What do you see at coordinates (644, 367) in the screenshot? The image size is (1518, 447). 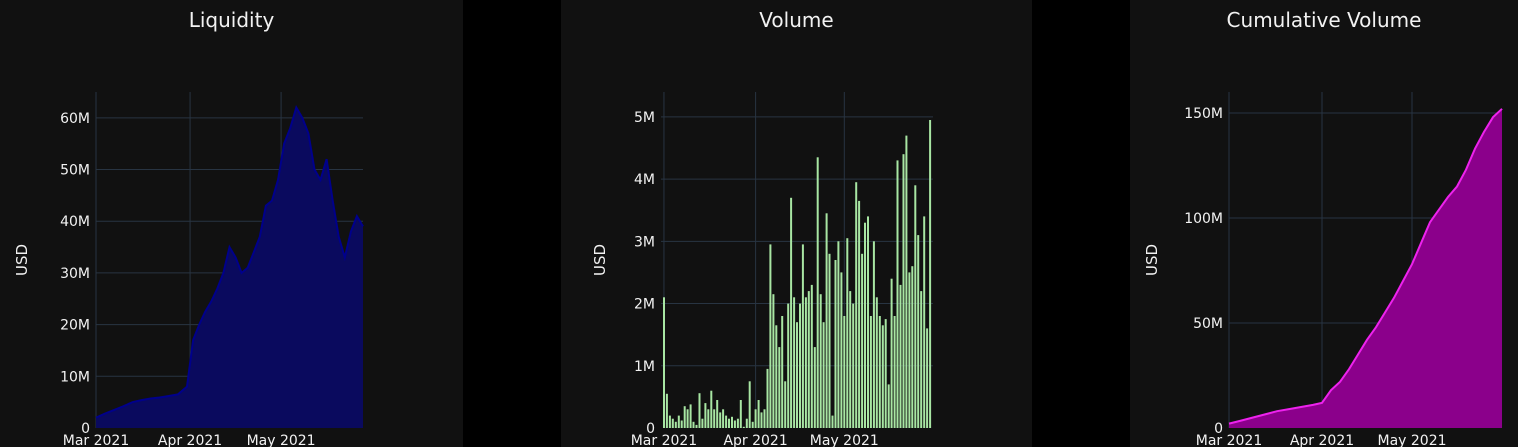 I see `y-tick-label: 1M` at bounding box center [644, 367].